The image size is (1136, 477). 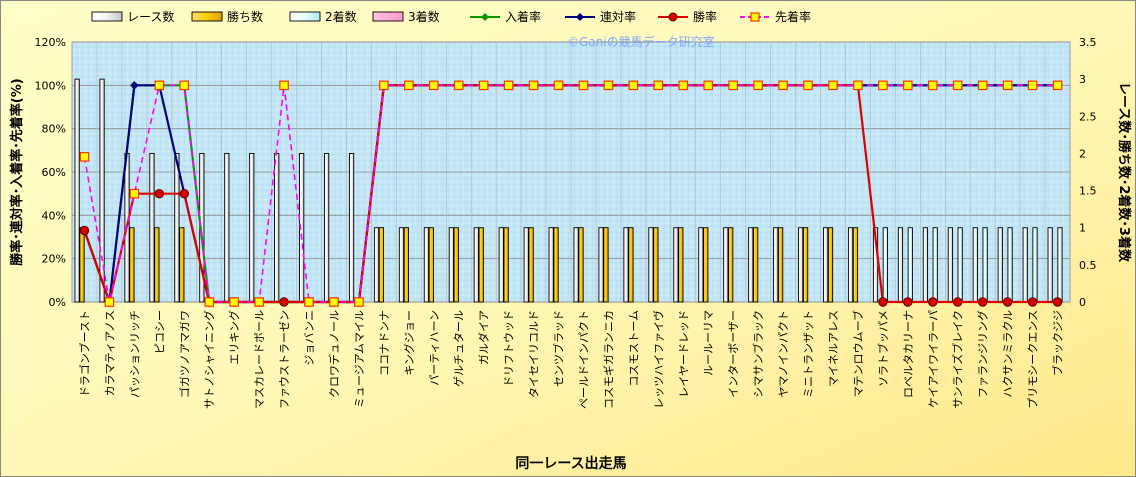 What do you see at coordinates (584, 359) in the screenshot?
I see `x-tick-label: ペールドインパクト` at bounding box center [584, 359].